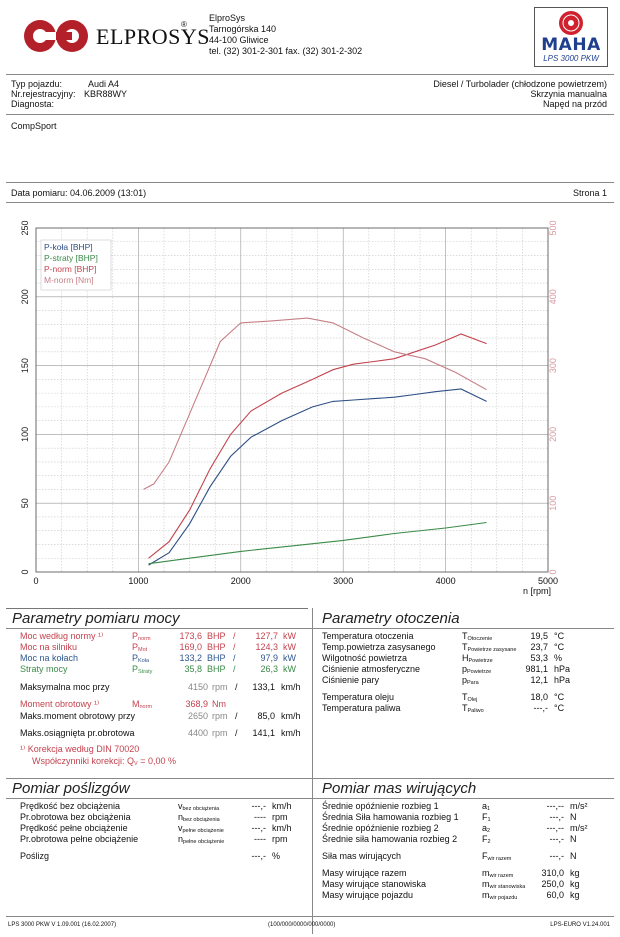 The image size is (620, 937). Describe the element at coordinates (557, 839) in the screenshot. I see `mass-row-value: ---,-` at that location.